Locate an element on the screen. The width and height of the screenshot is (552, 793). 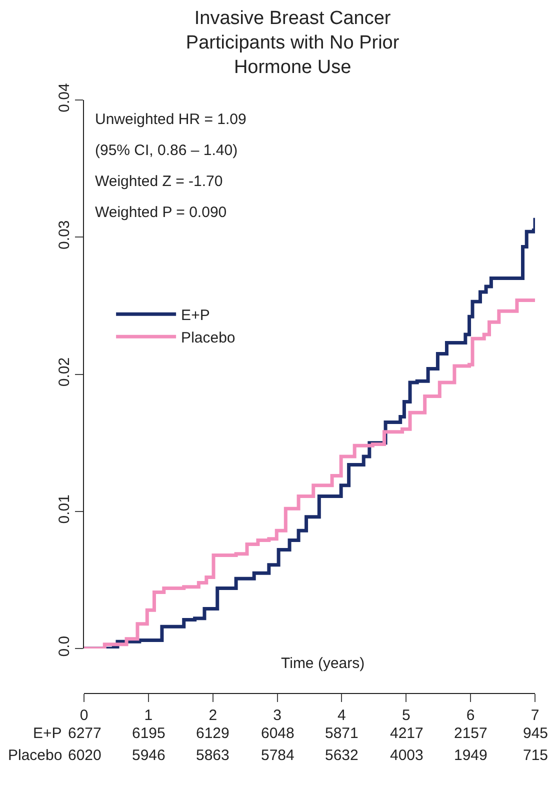
text: 5863 is located at coordinates (213, 755).